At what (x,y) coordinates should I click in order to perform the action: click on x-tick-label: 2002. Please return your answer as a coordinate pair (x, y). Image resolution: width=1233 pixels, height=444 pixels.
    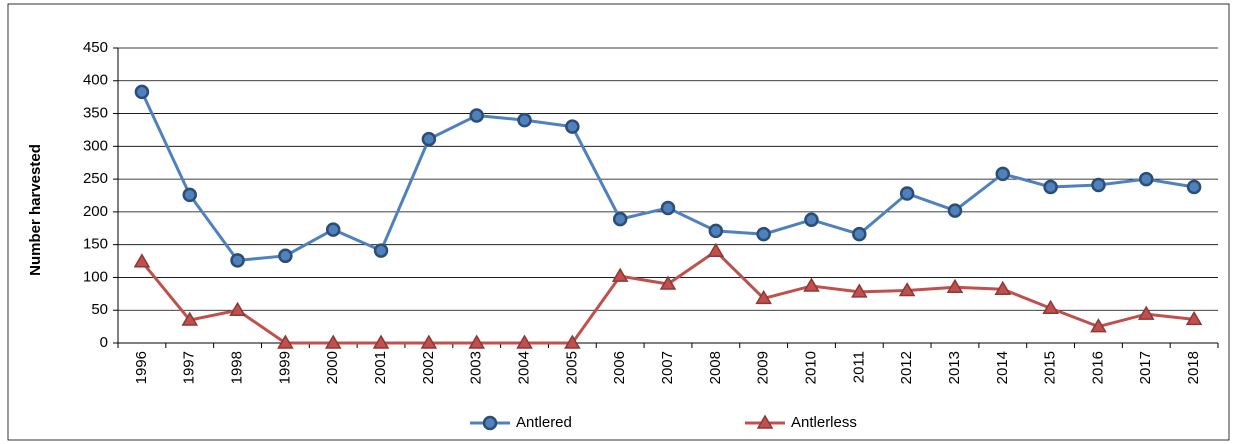
    Looking at the image, I should click on (428, 367).